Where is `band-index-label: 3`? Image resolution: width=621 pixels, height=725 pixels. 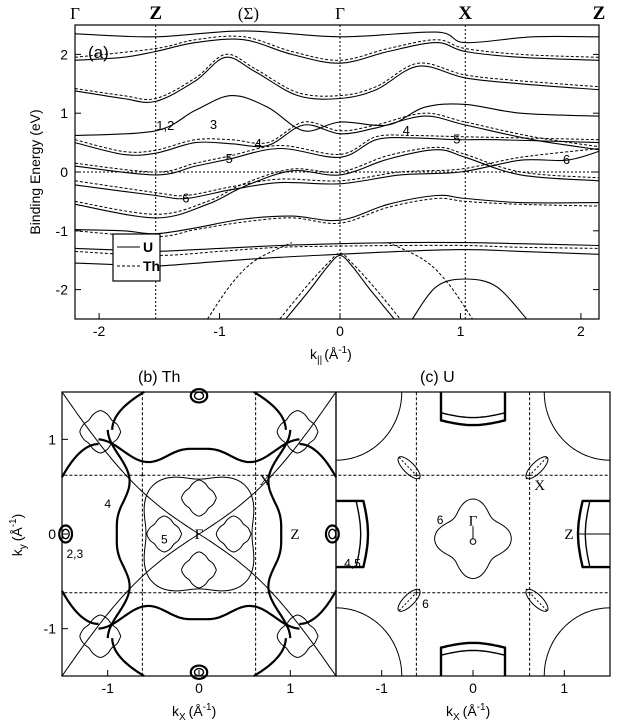 band-index-label: 3 is located at coordinates (213, 124).